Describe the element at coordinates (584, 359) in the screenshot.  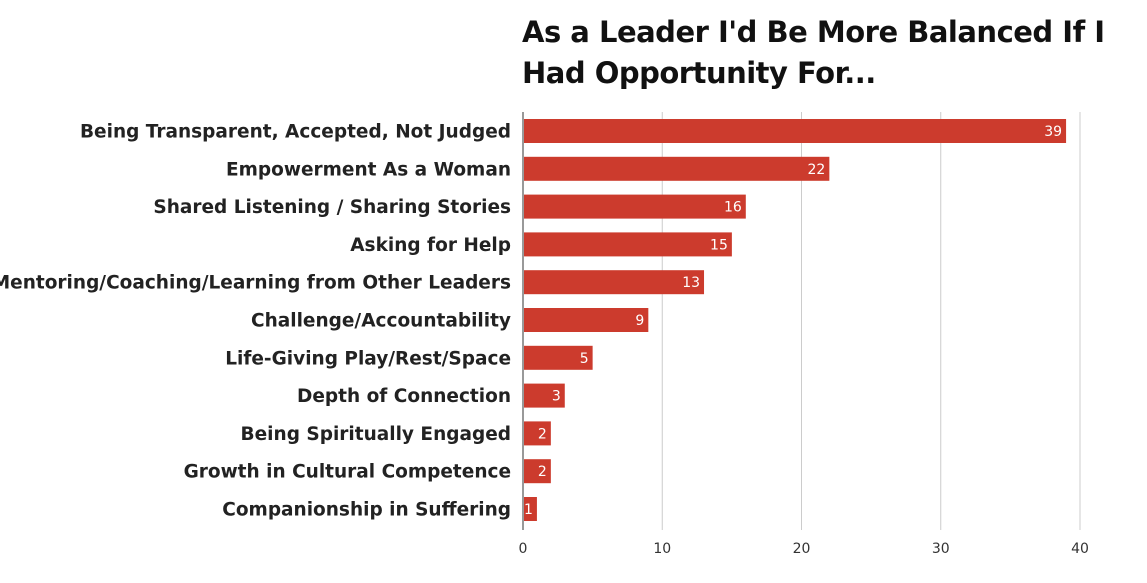
I see `data-label: 5` at that location.